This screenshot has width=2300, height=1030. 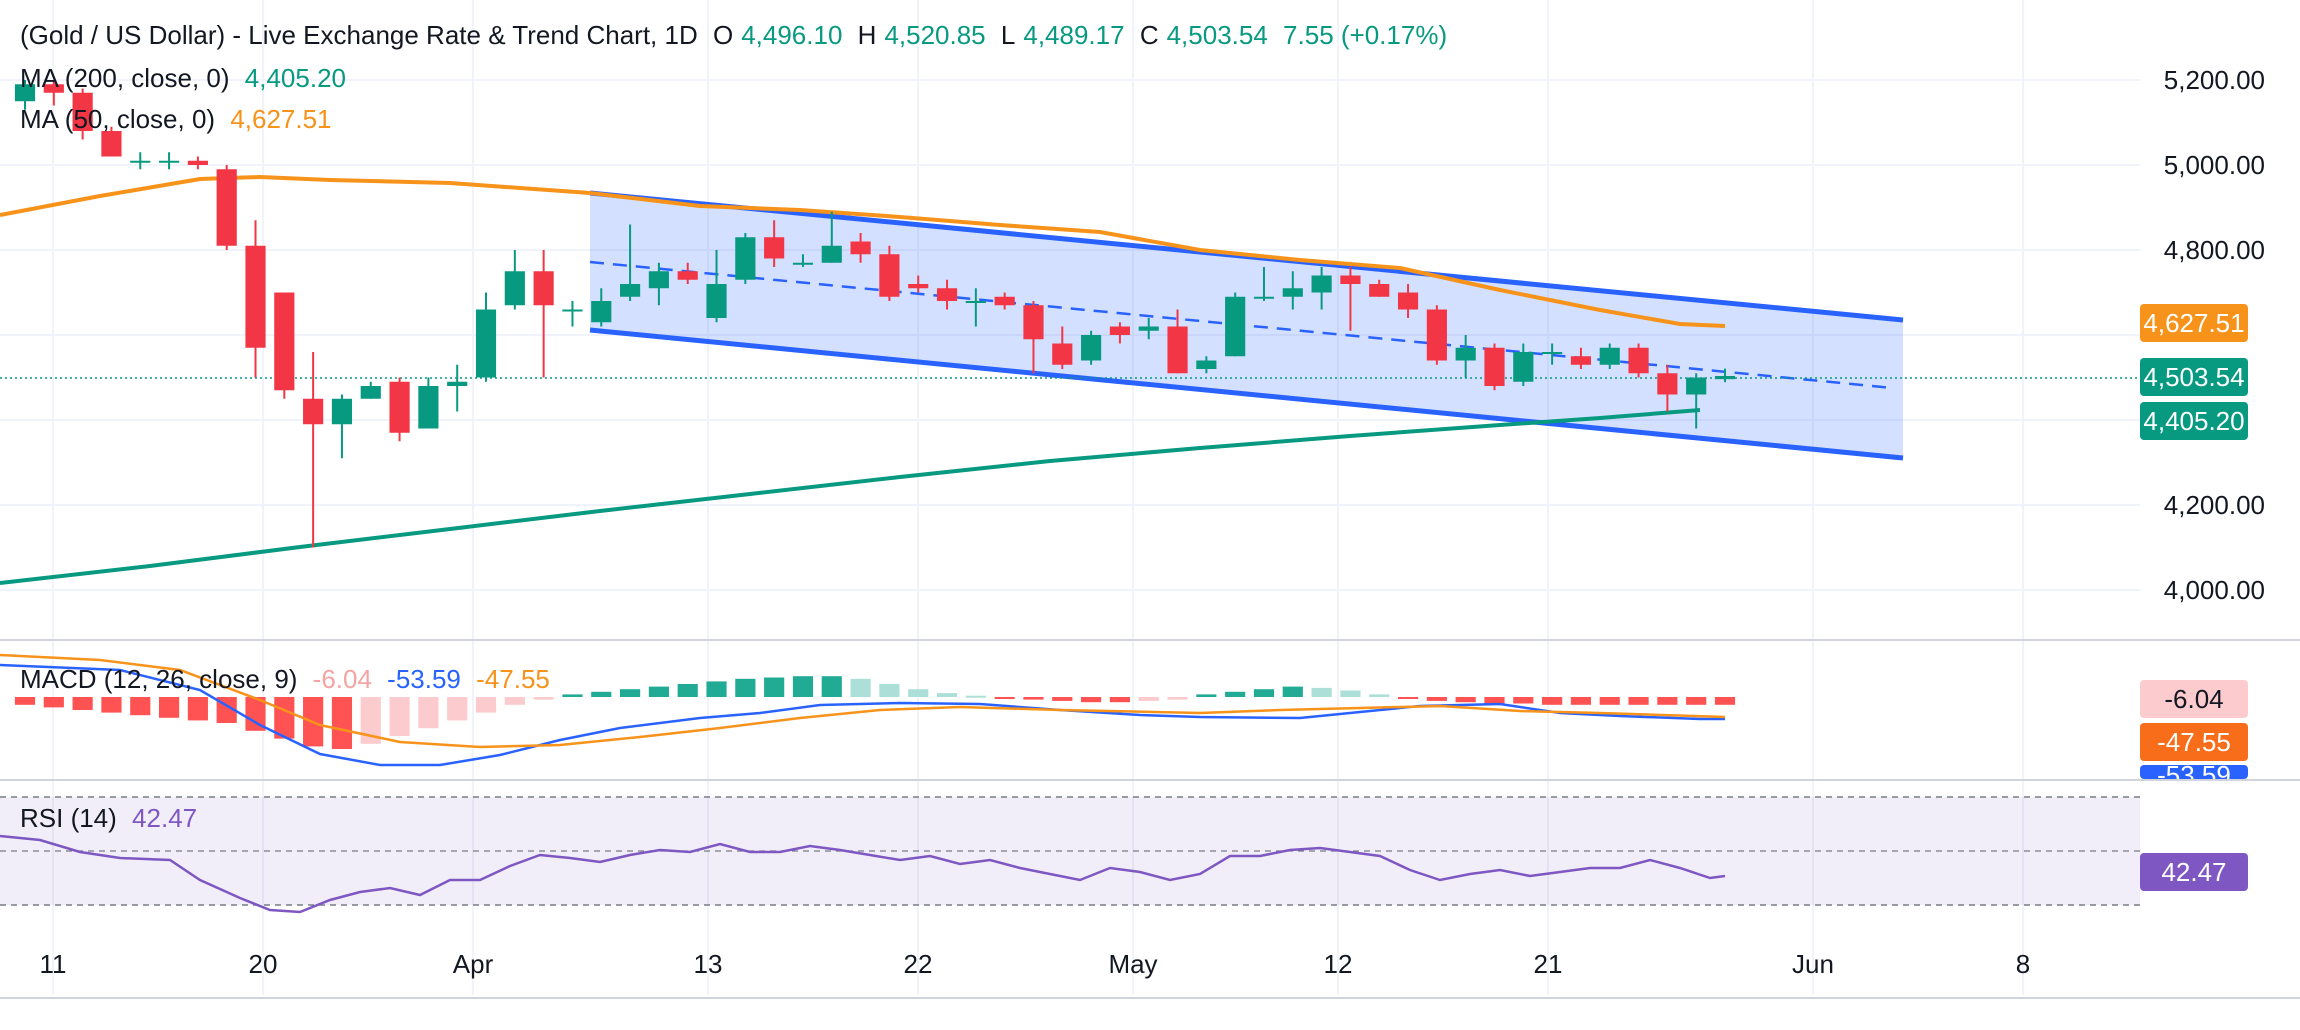 I want to click on ma50-line, so click(x=863, y=251).